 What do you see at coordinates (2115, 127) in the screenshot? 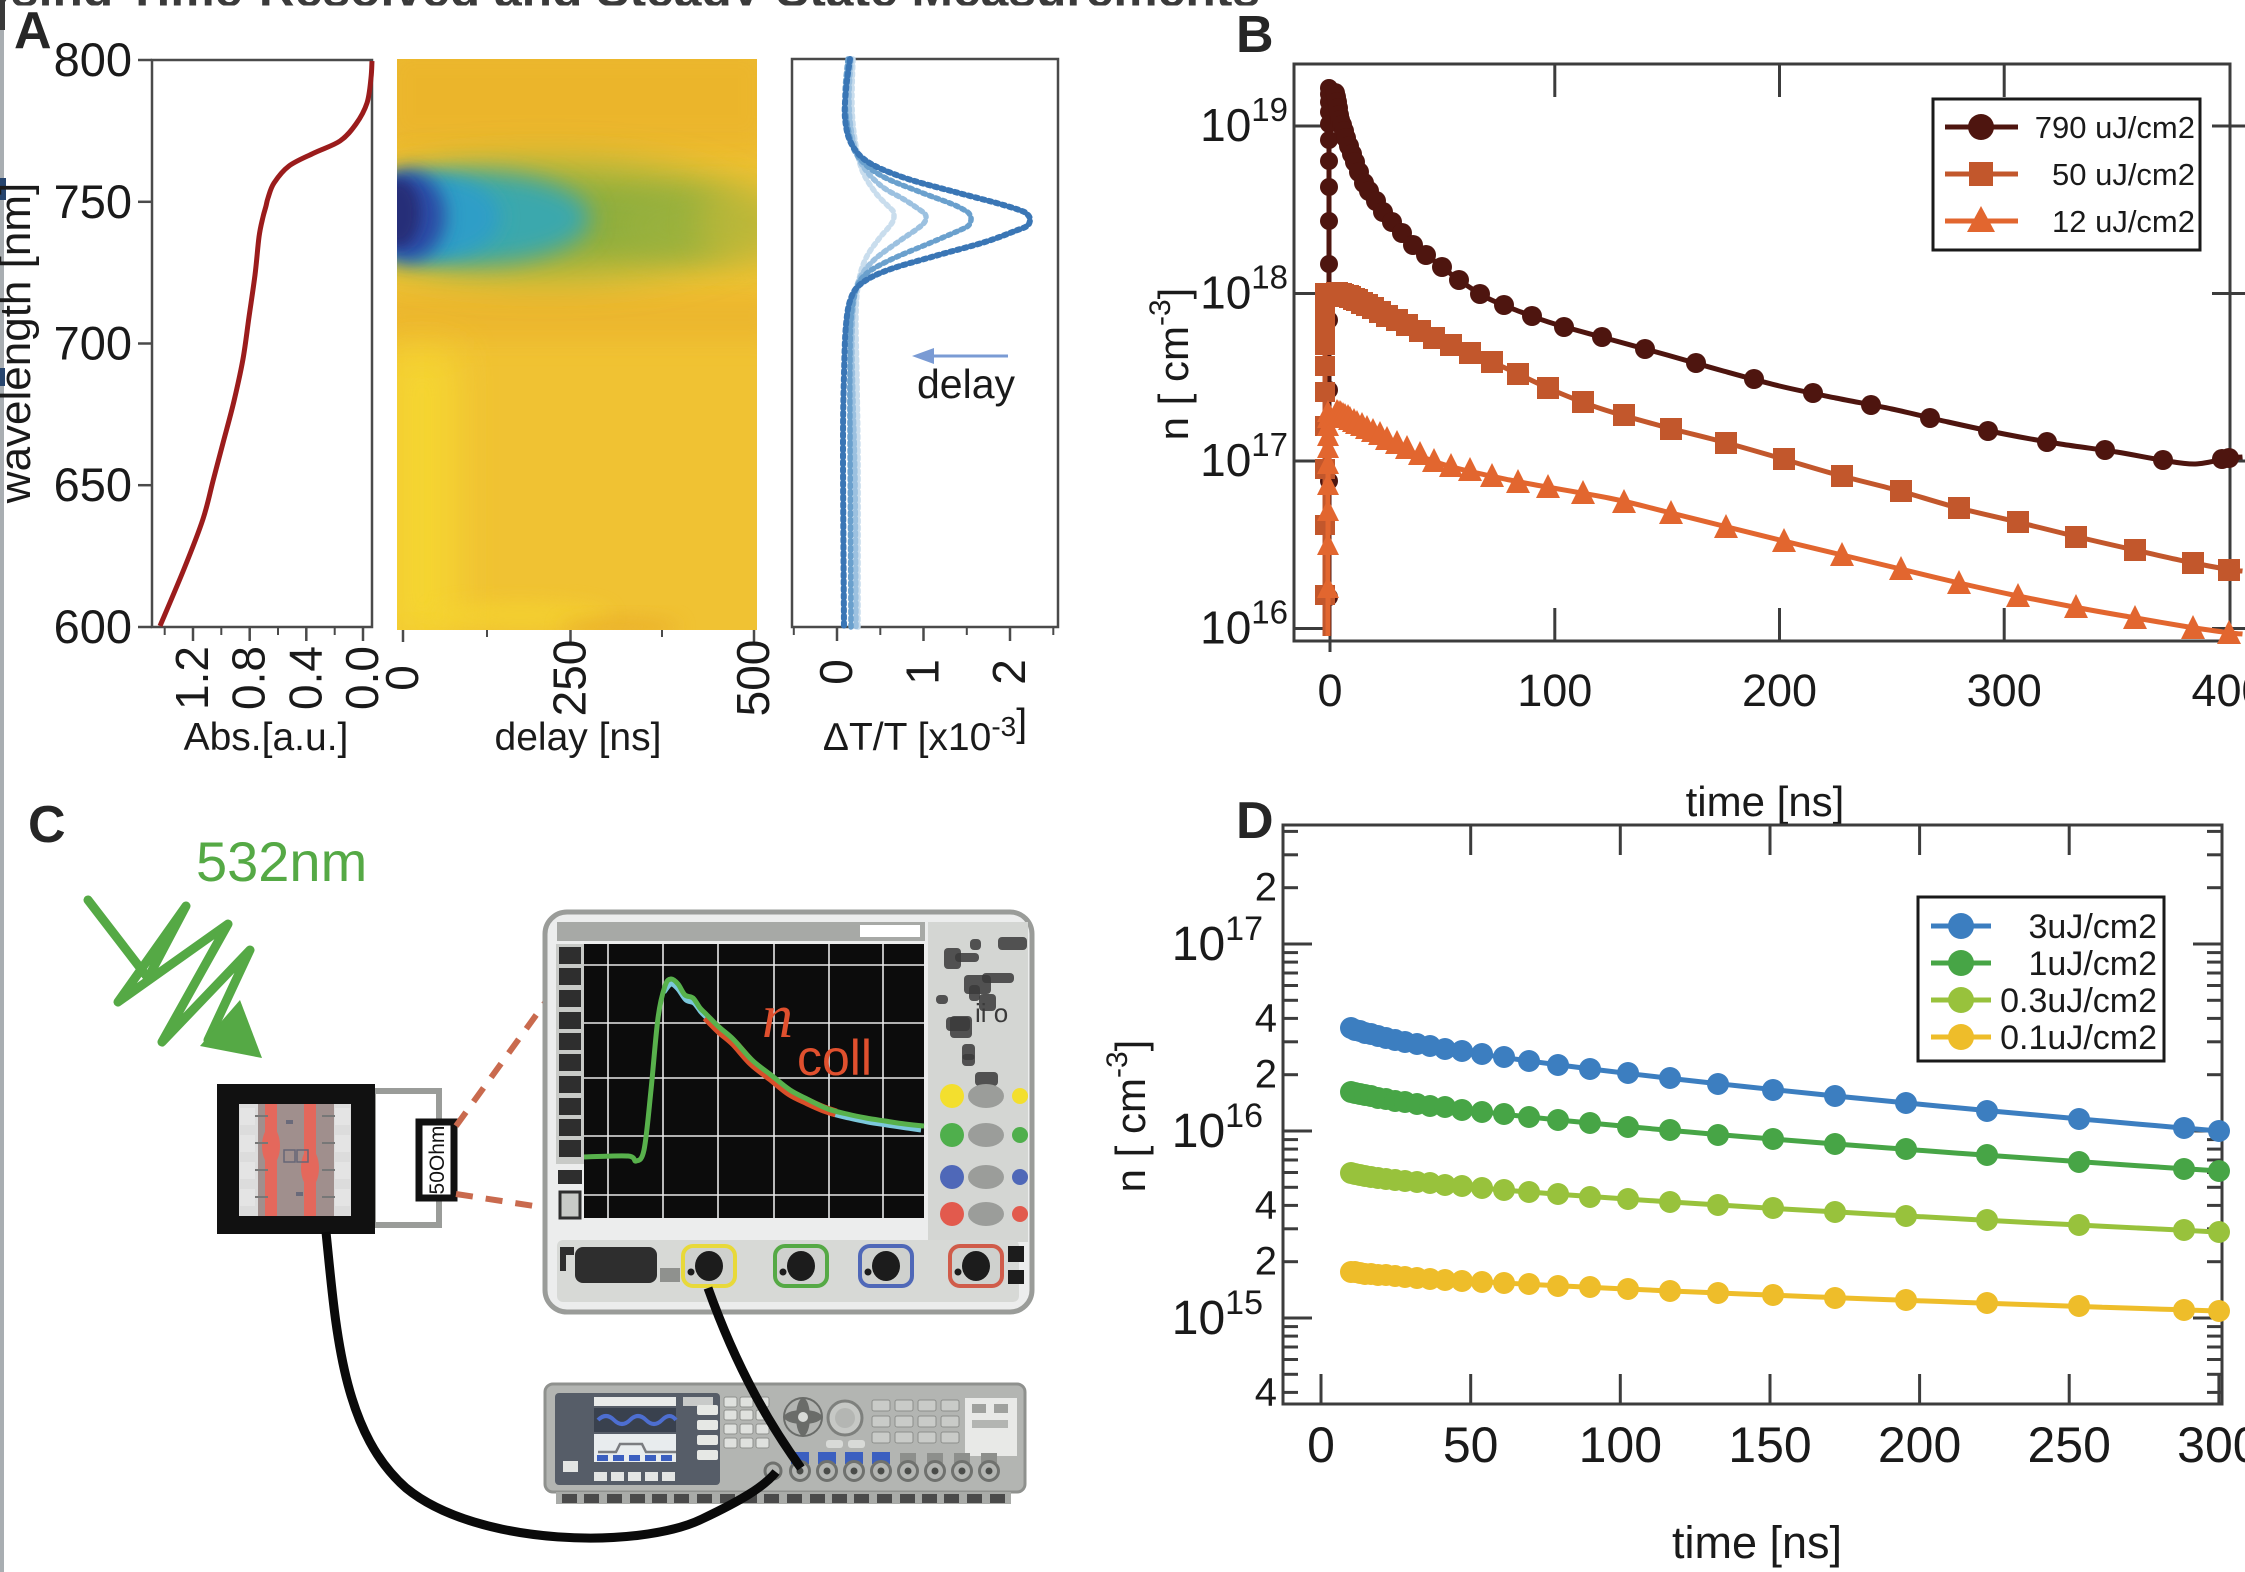
I see `svg-text: 790 uJ/cm2` at bounding box center [2115, 127].